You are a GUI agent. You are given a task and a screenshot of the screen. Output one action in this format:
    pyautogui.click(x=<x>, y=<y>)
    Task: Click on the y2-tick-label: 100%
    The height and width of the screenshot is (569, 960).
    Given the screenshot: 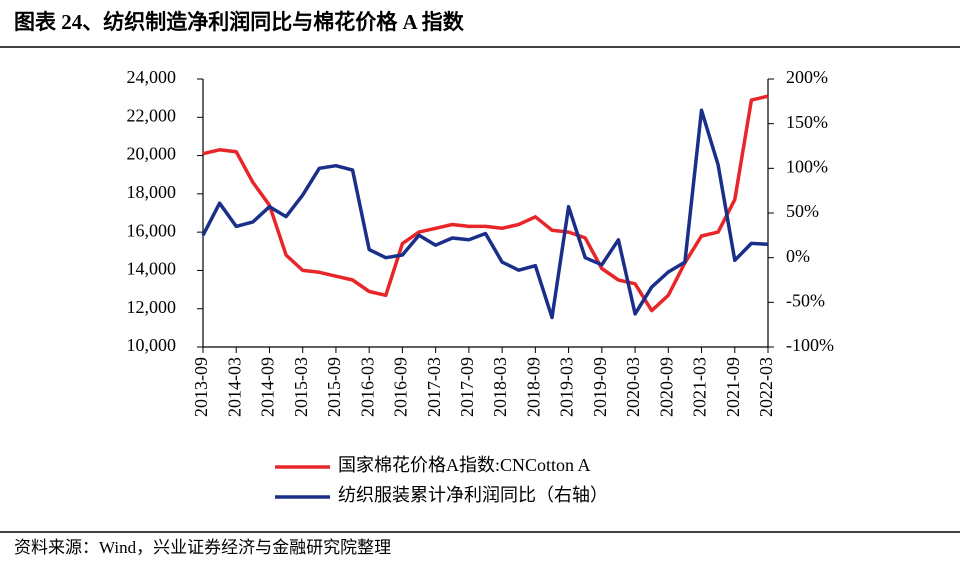 What is the action you would take?
    pyautogui.click(x=807, y=166)
    